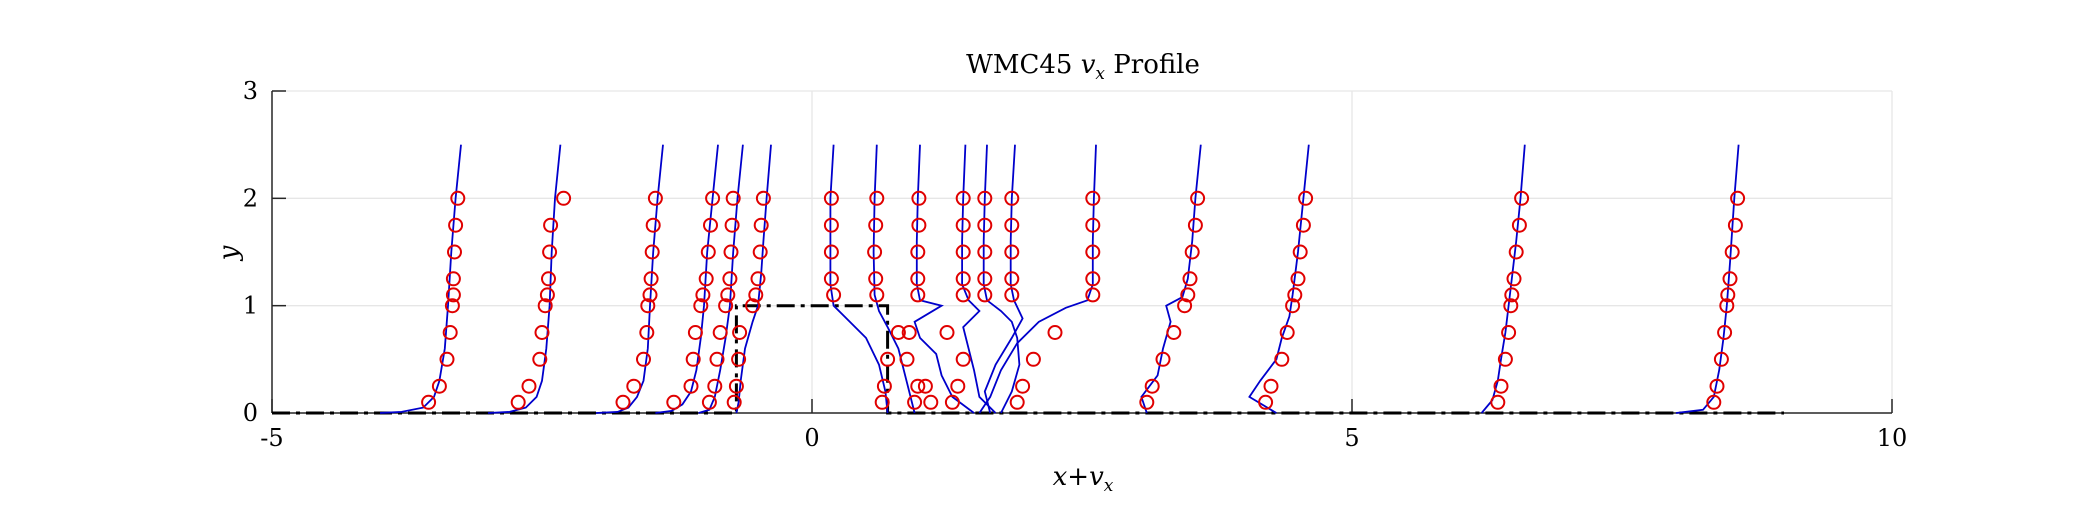 This screenshot has width=2083, height=521. What do you see at coordinates (811, 438) in the screenshot?
I see `x-tick-label: 0` at bounding box center [811, 438].